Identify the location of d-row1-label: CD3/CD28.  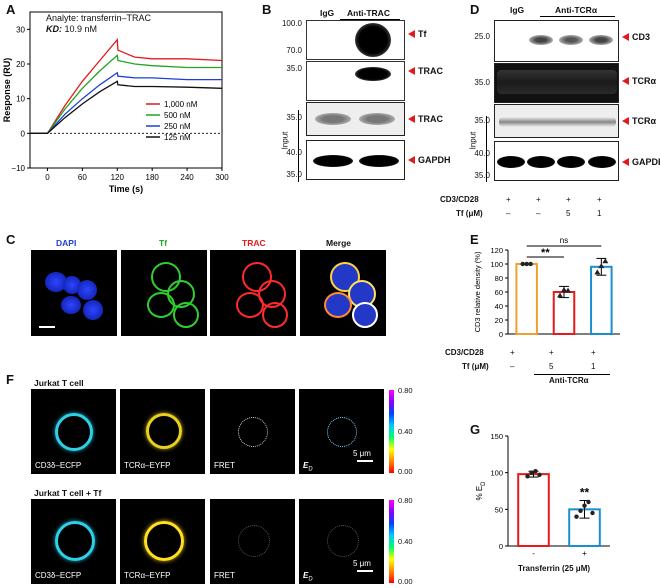
(459, 199).